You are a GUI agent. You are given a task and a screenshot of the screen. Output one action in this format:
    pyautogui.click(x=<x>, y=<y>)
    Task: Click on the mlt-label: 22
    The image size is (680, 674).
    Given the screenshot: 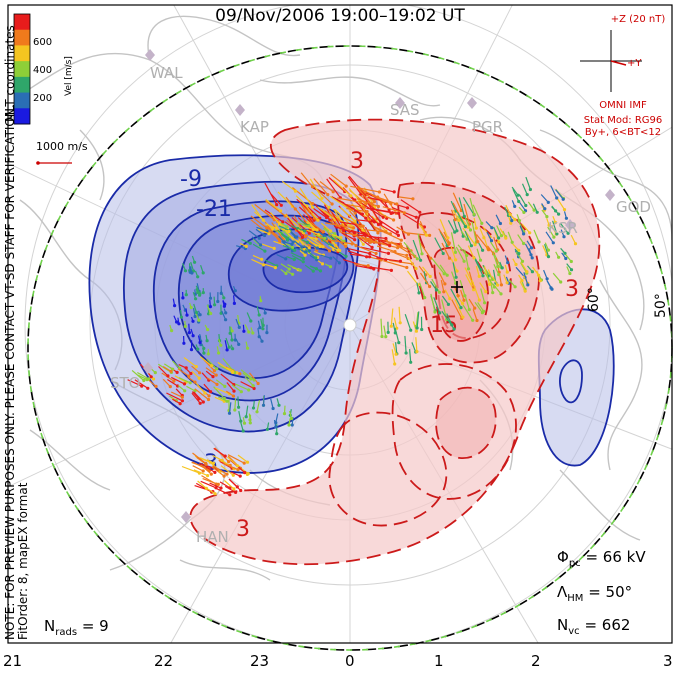 What is the action you would take?
    pyautogui.click(x=164, y=661)
    